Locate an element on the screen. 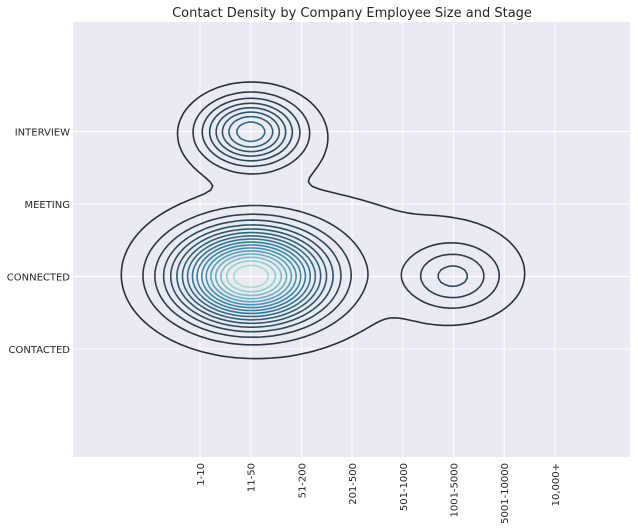 The width and height of the screenshot is (638, 529). x-tick-label: 201-500 is located at coordinates (353, 484).